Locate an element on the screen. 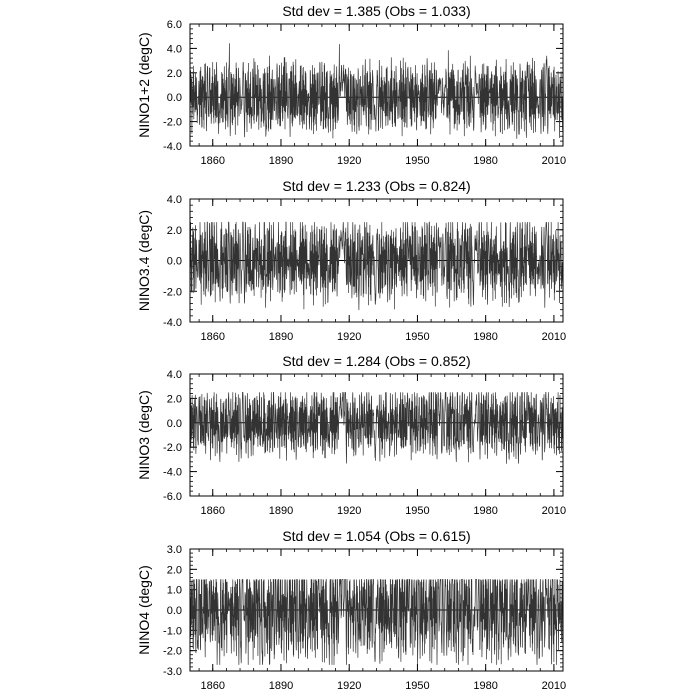 This screenshot has height=700, width=700. y-axis-label: NINO3.4 (degC) is located at coordinates (144, 260).